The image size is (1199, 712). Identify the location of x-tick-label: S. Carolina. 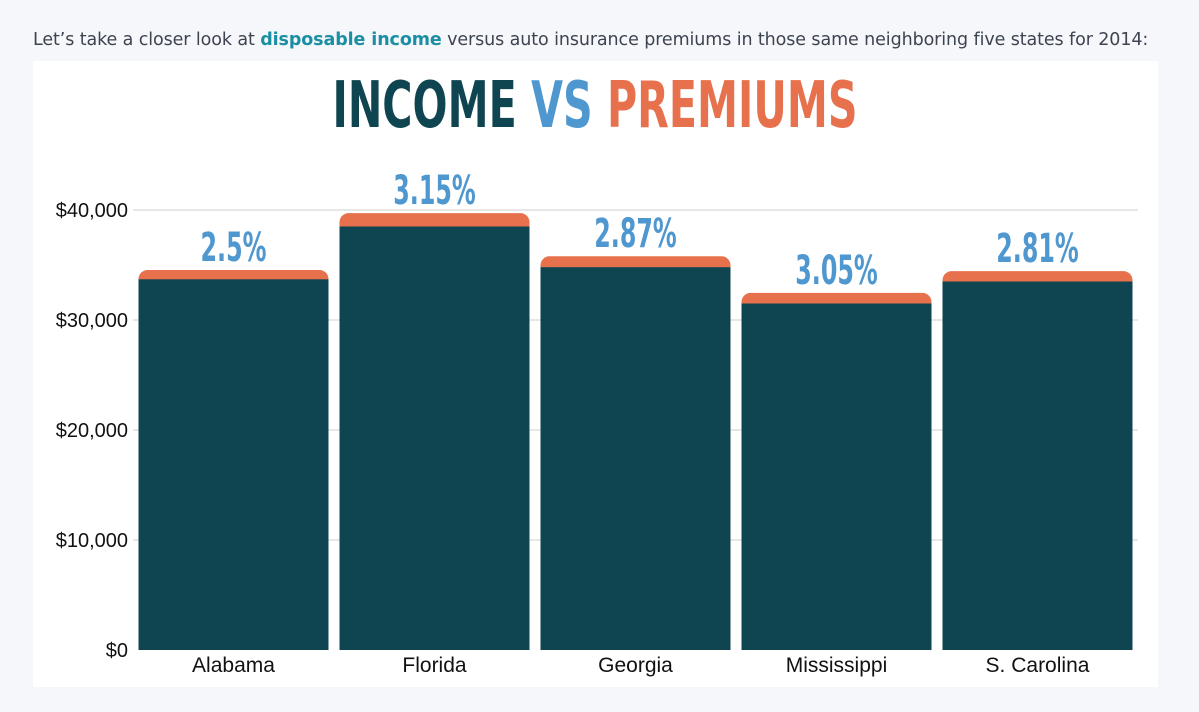
(1038, 665).